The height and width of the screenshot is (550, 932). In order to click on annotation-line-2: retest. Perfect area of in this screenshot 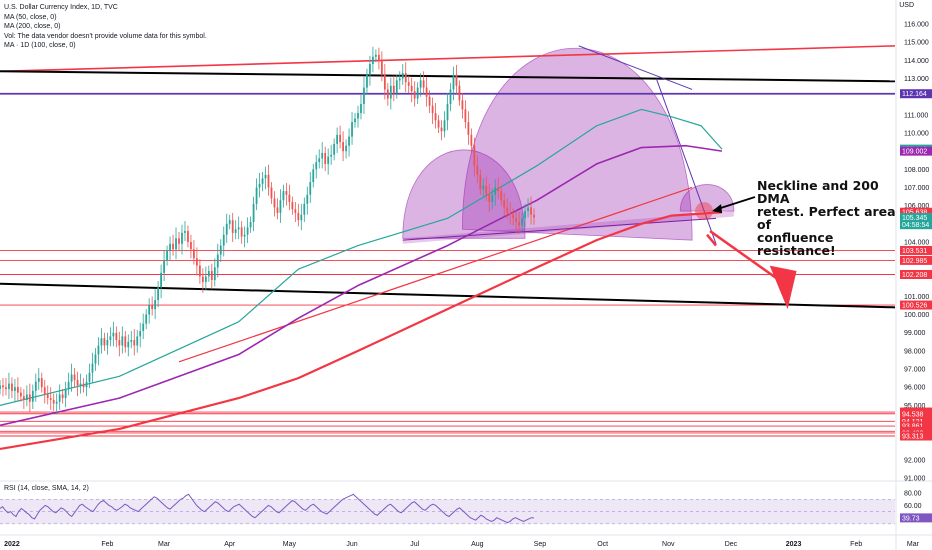, I will do `click(826, 218)`.